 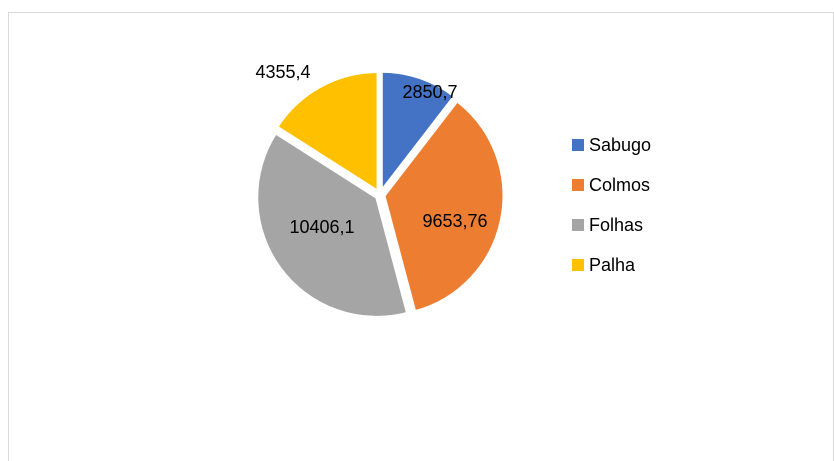 I want to click on data-label: 2850,7, so click(x=429, y=92).